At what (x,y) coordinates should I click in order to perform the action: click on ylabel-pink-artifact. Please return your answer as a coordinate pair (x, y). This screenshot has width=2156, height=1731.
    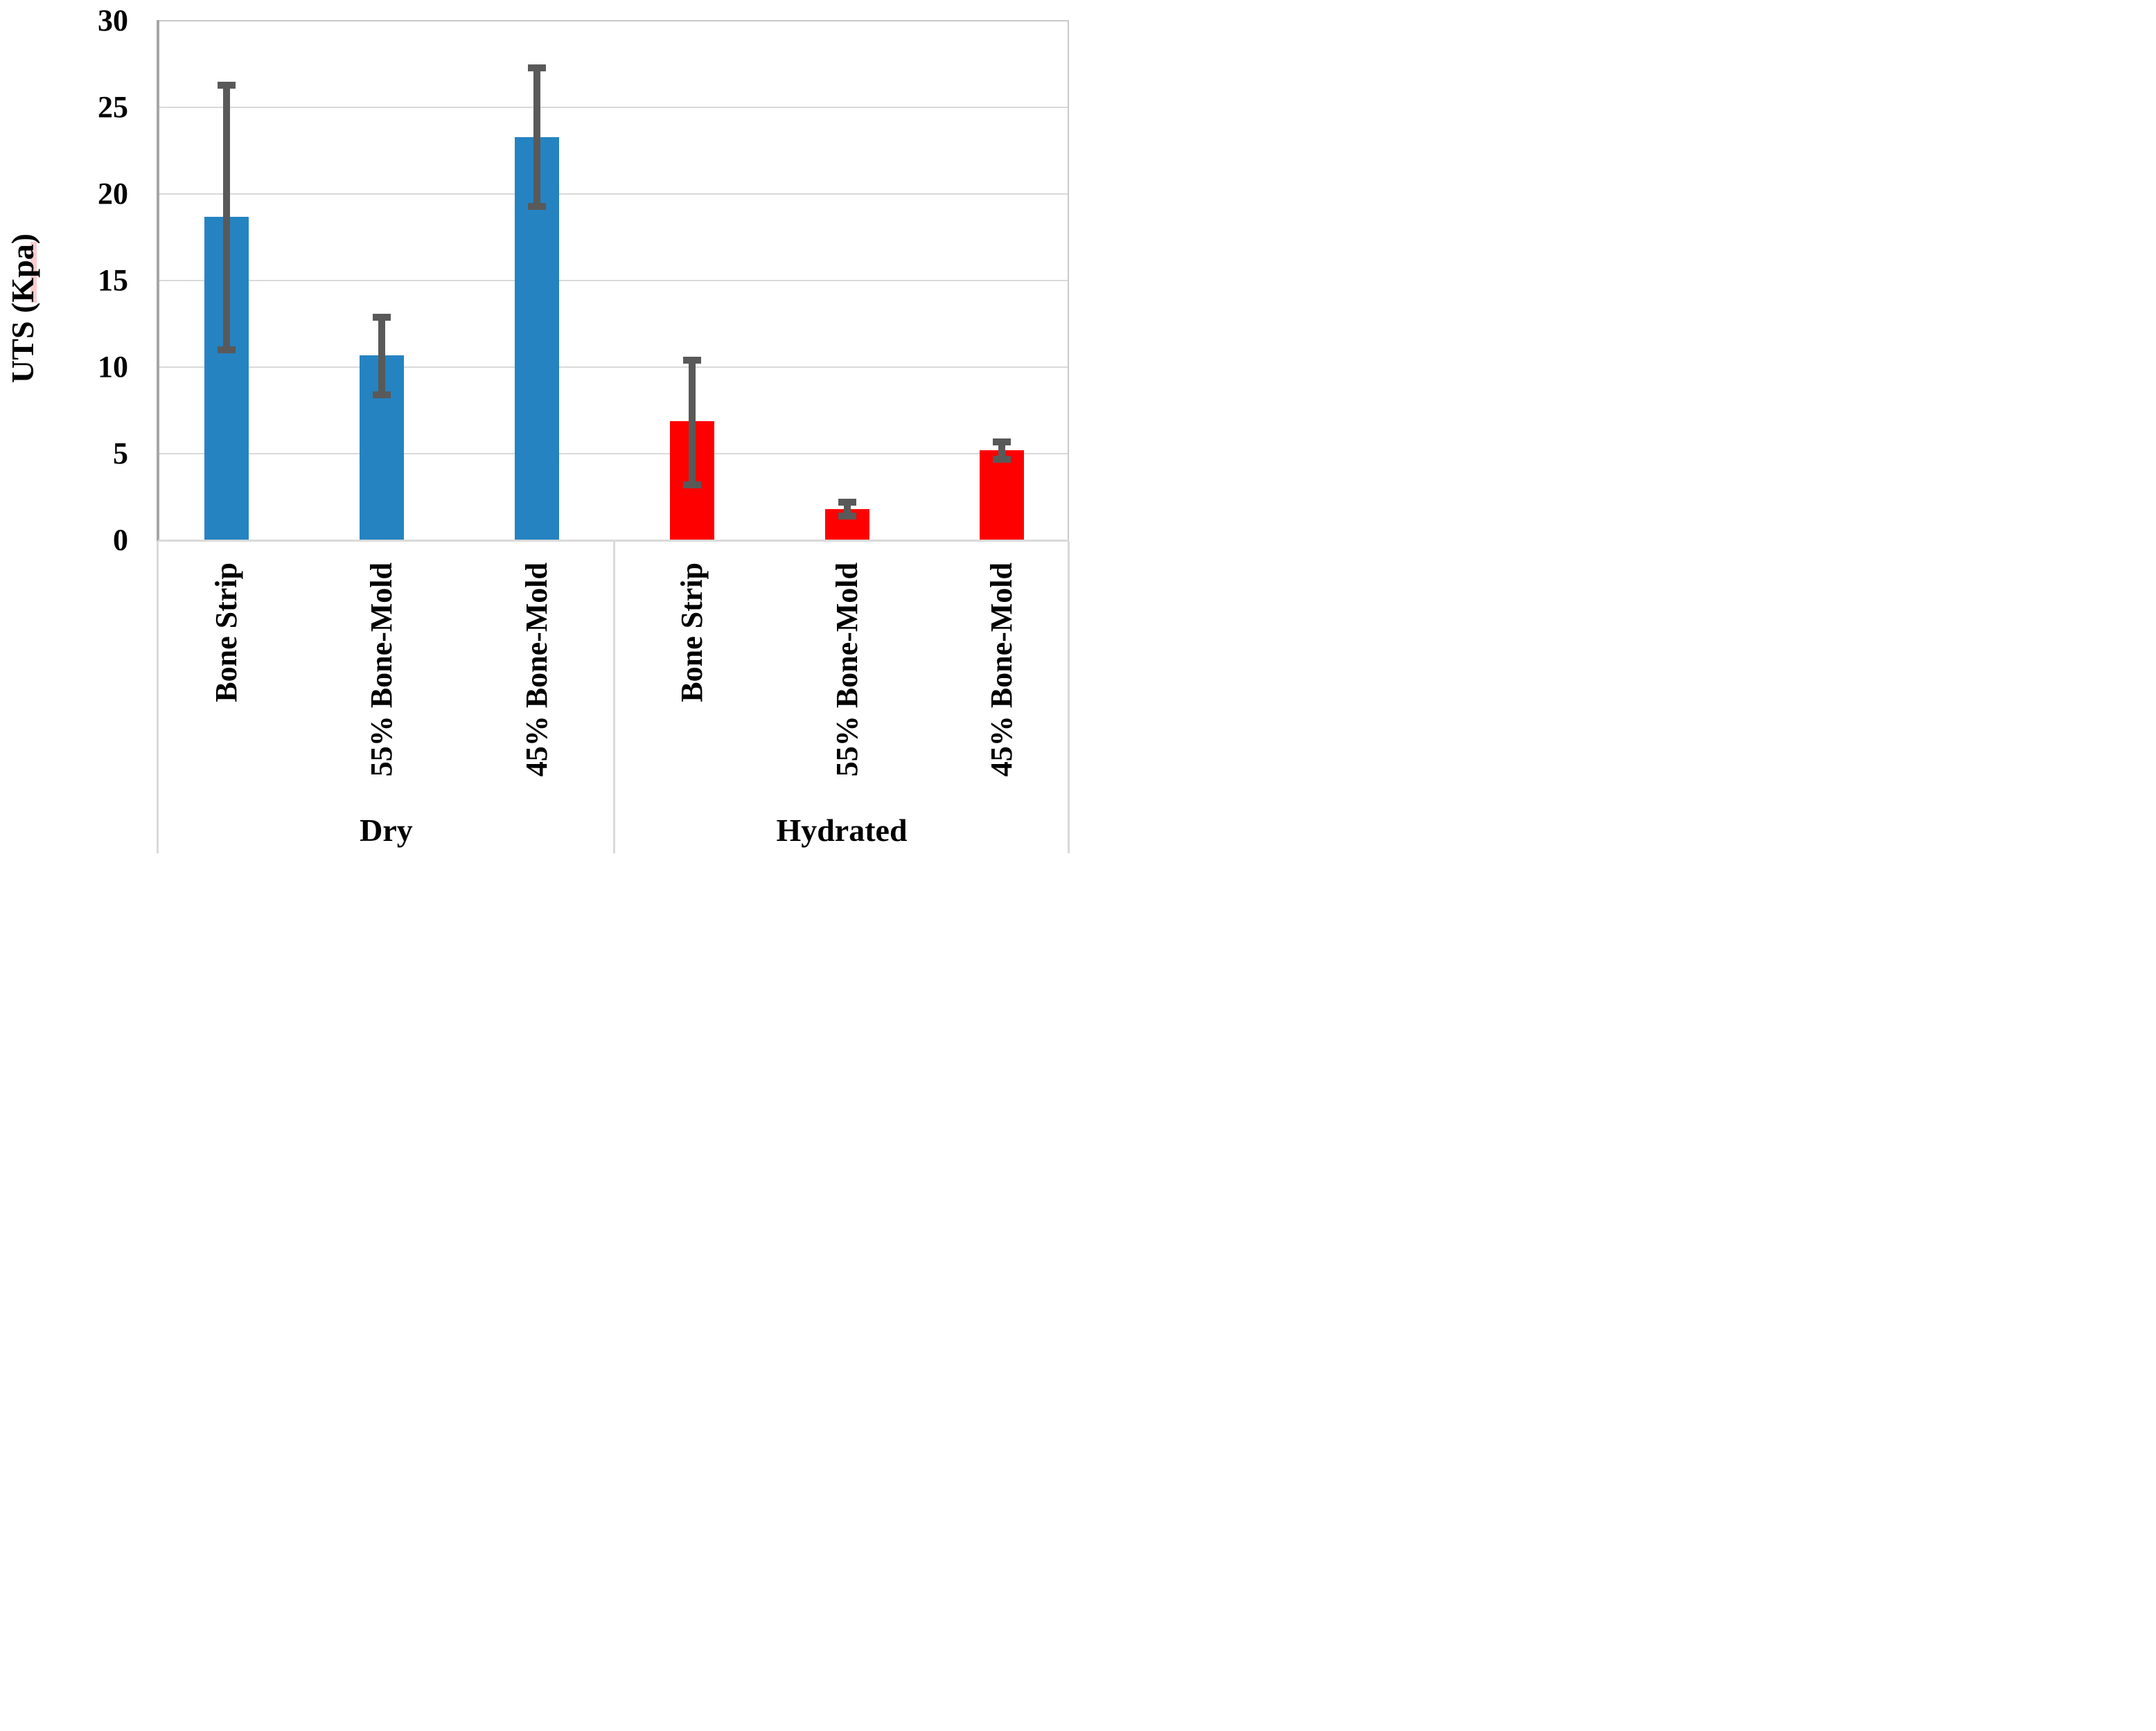
    Looking at the image, I should click on (33, 272).